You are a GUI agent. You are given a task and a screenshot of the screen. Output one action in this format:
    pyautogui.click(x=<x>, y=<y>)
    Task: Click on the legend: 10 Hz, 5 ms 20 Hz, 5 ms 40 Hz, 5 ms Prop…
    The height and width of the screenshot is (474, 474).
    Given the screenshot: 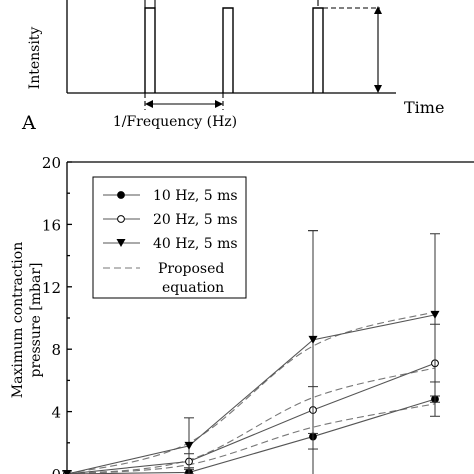 What is the action you would take?
    pyautogui.click(x=169, y=237)
    